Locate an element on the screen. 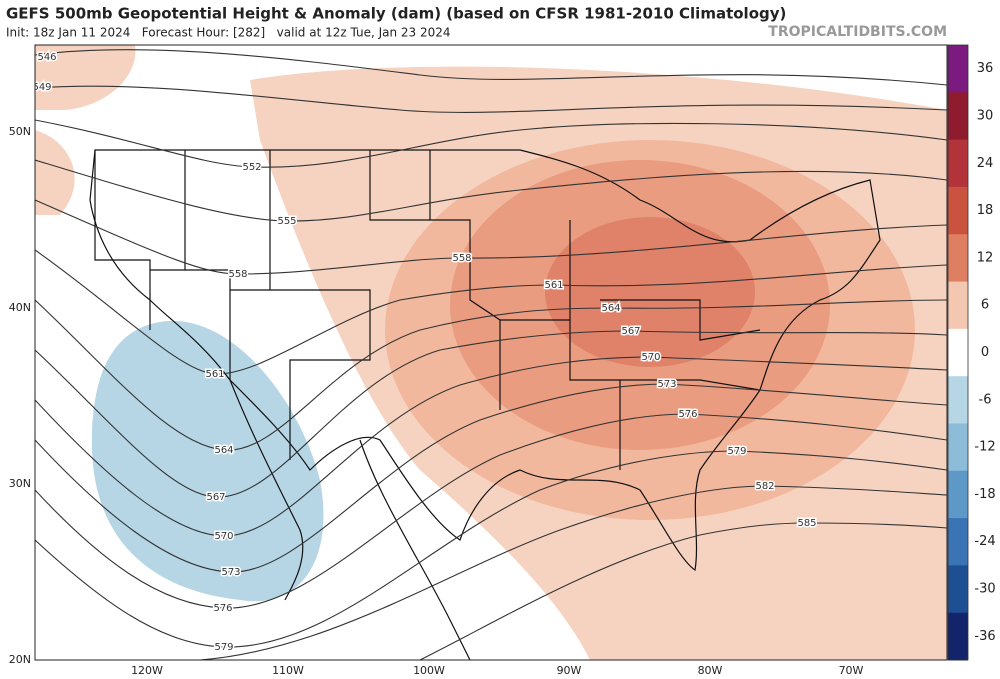  colorbar-label: -30 is located at coordinates (984, 589).